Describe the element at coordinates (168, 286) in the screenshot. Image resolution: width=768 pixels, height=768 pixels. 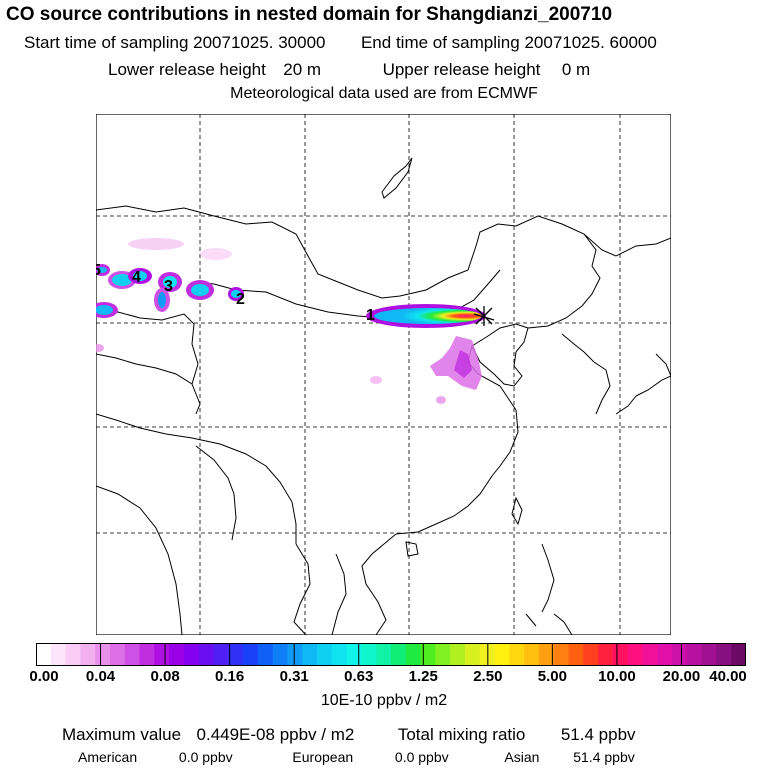
I see `source-label-3: 3` at that location.